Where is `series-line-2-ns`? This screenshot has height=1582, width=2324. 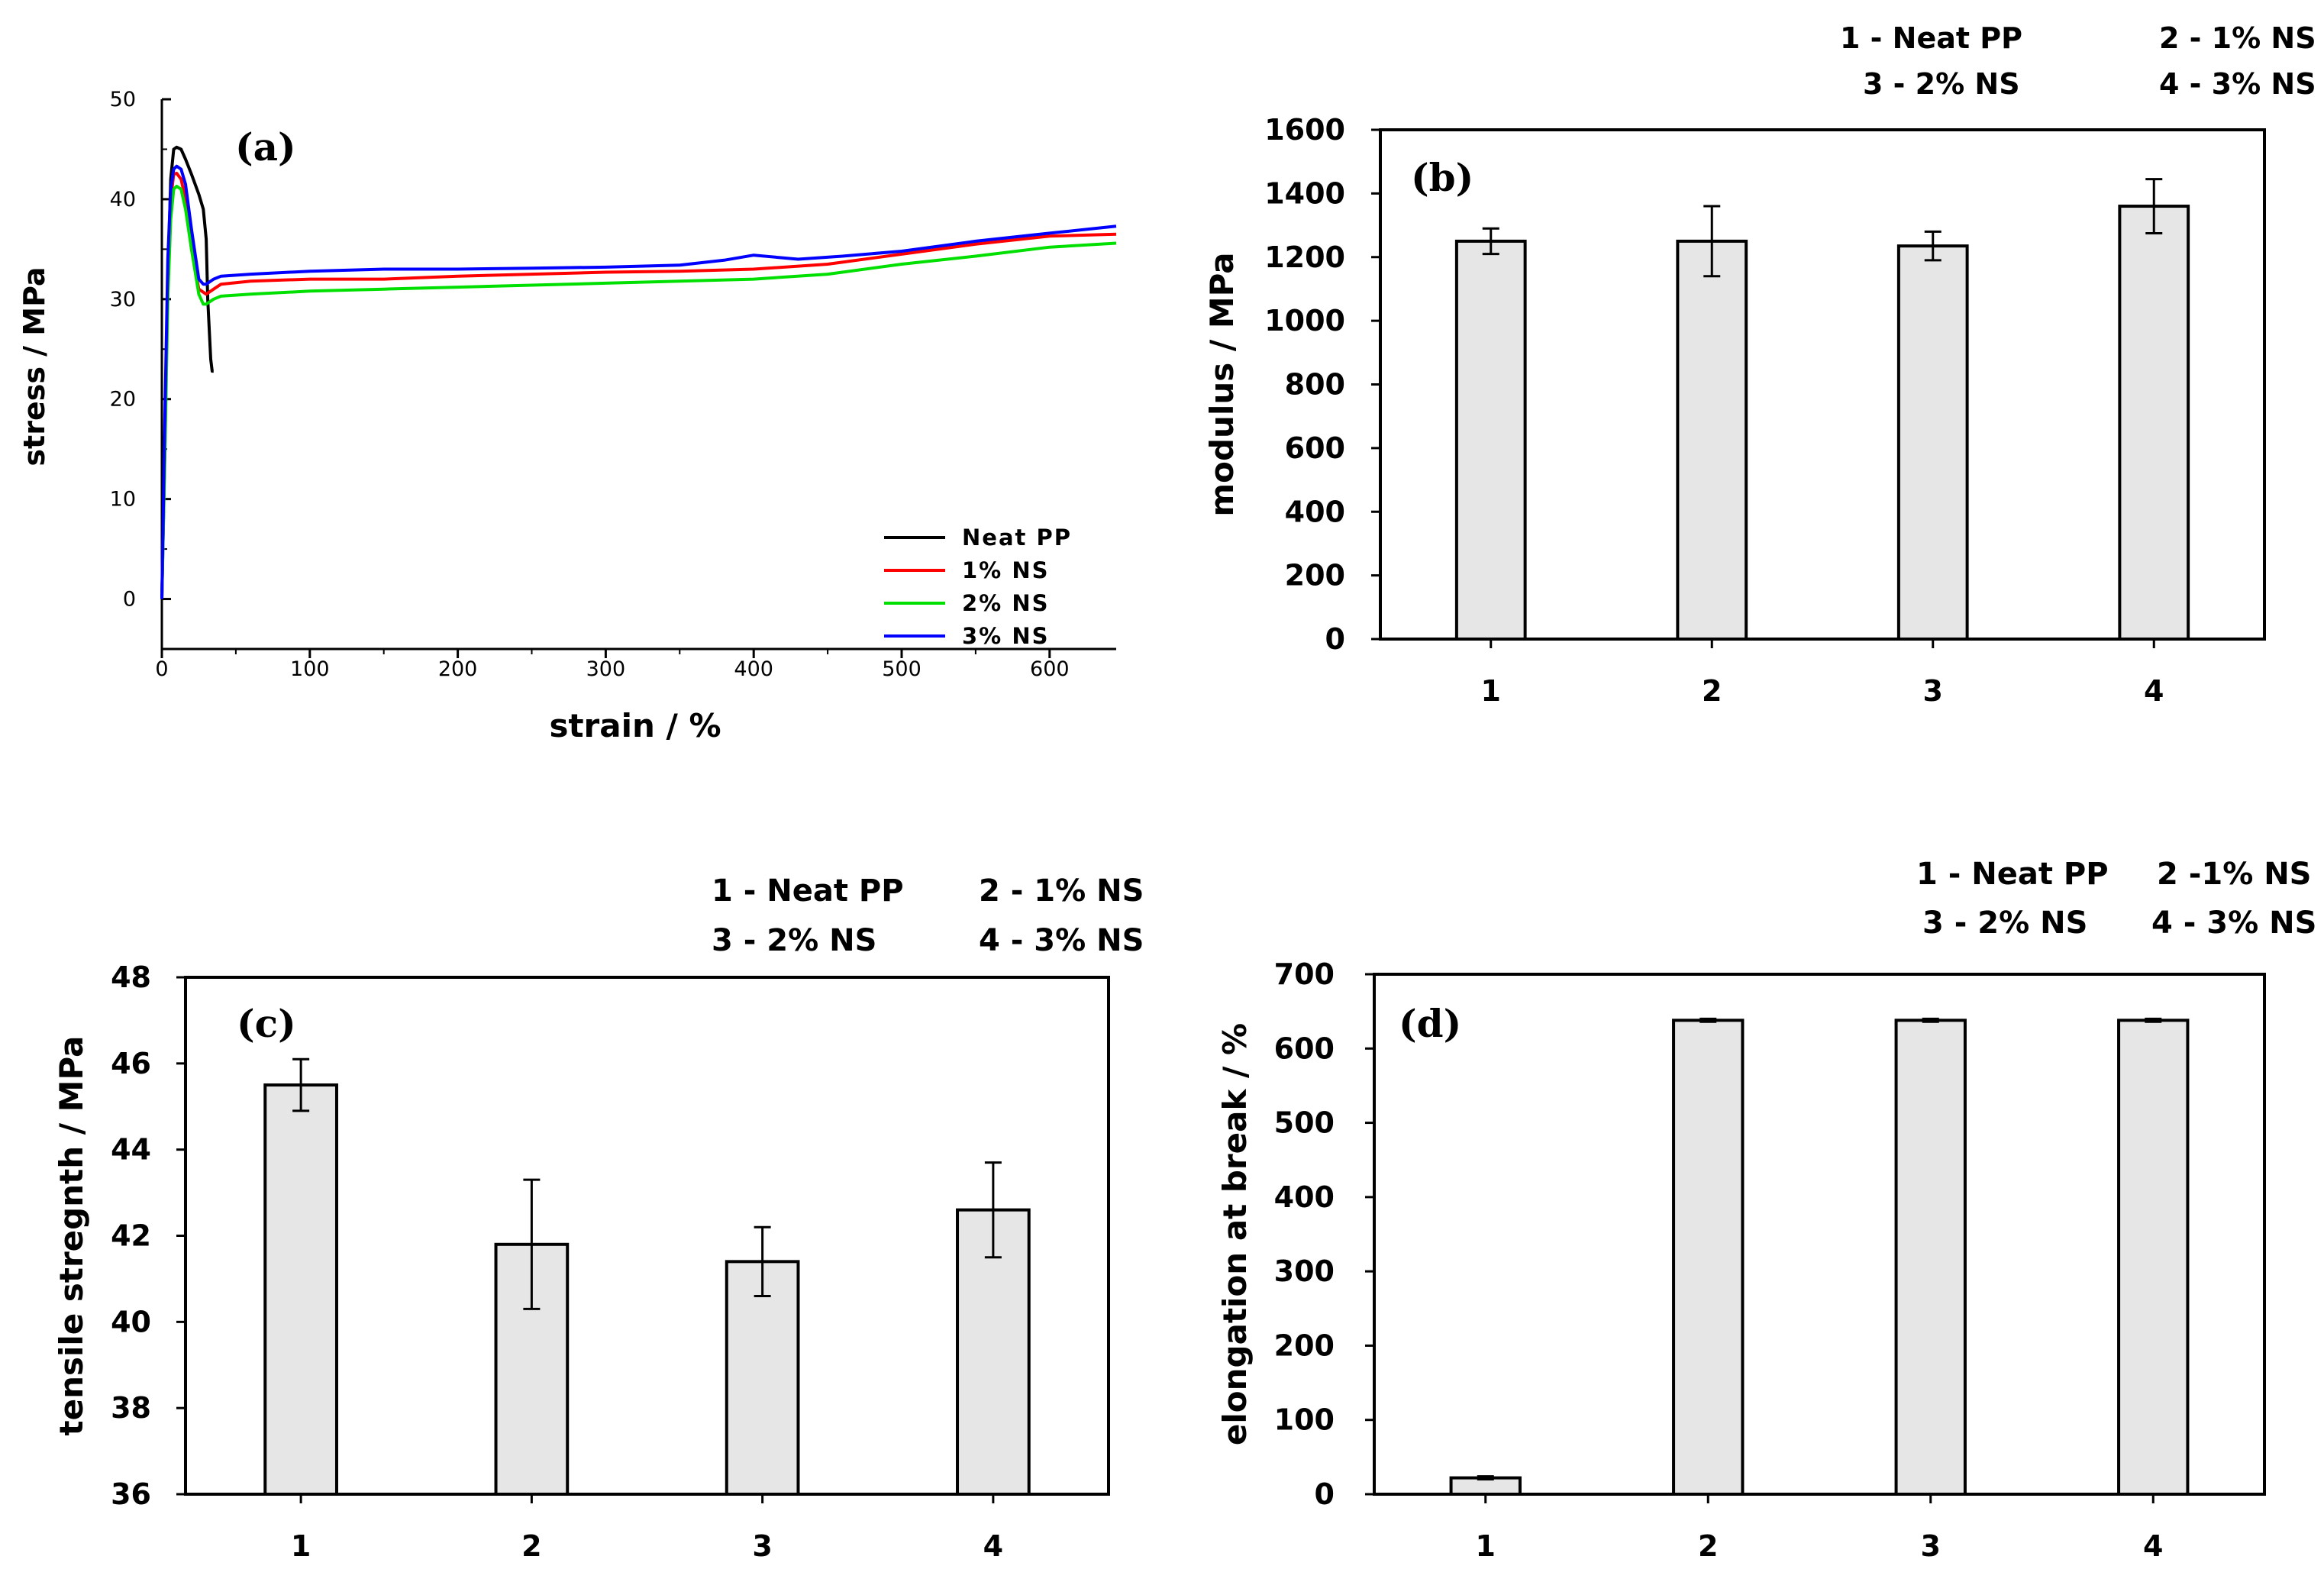
series-line-2-ns is located at coordinates (638, 392).